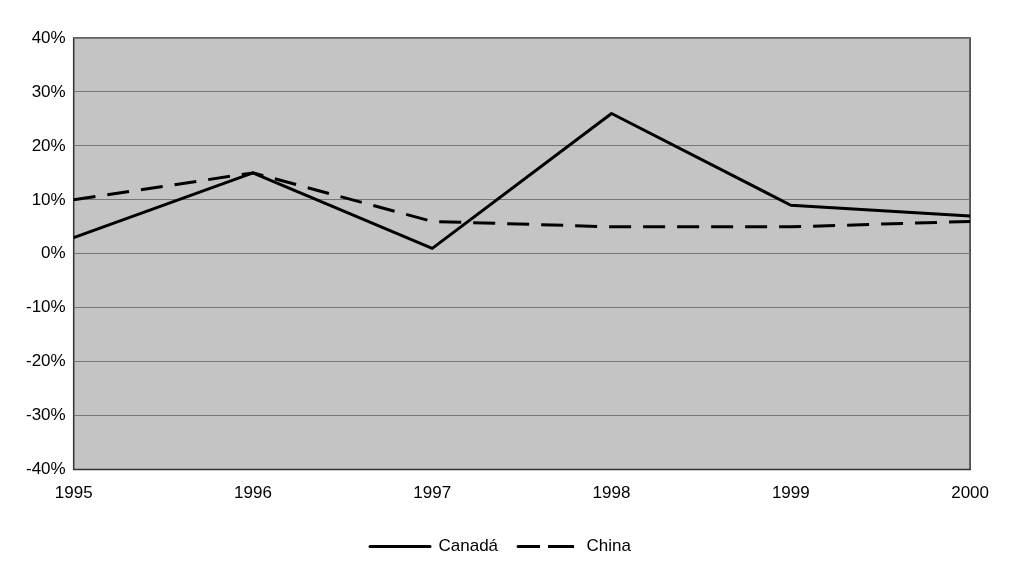  Describe the element at coordinates (790, 493) in the screenshot. I see `x-tick-label: 1999` at that location.